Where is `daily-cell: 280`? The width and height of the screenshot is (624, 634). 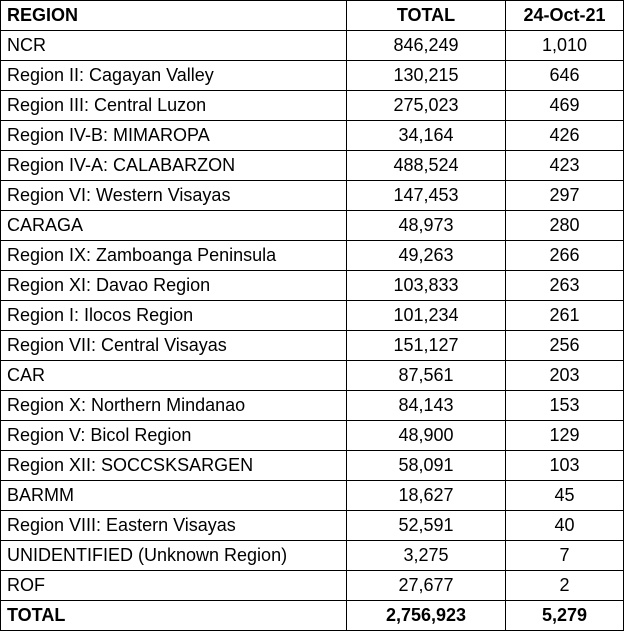
daily-cell: 280 is located at coordinates (564, 225).